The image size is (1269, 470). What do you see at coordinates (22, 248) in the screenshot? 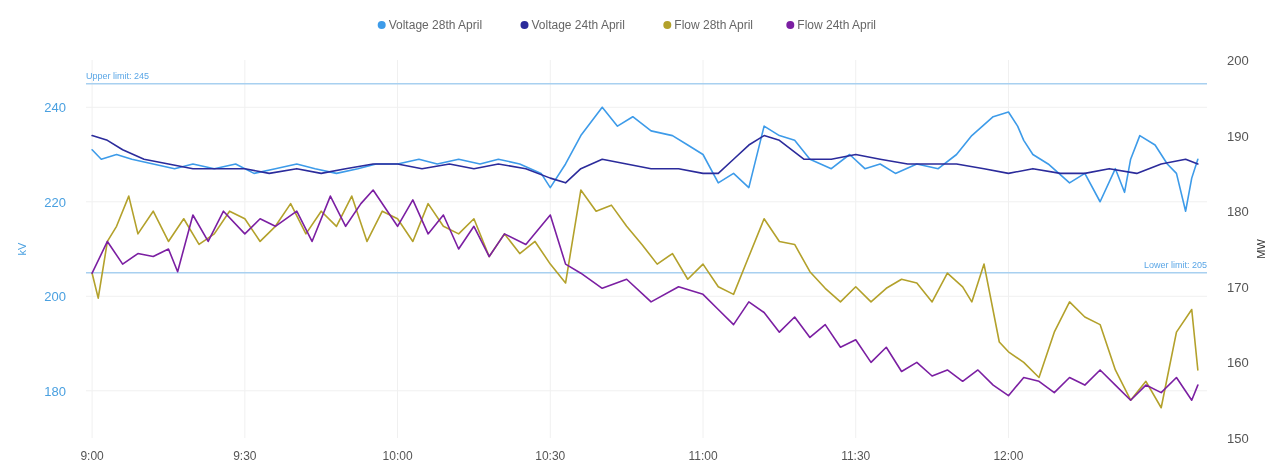
I see `y-axis-title: kV` at bounding box center [22, 248].